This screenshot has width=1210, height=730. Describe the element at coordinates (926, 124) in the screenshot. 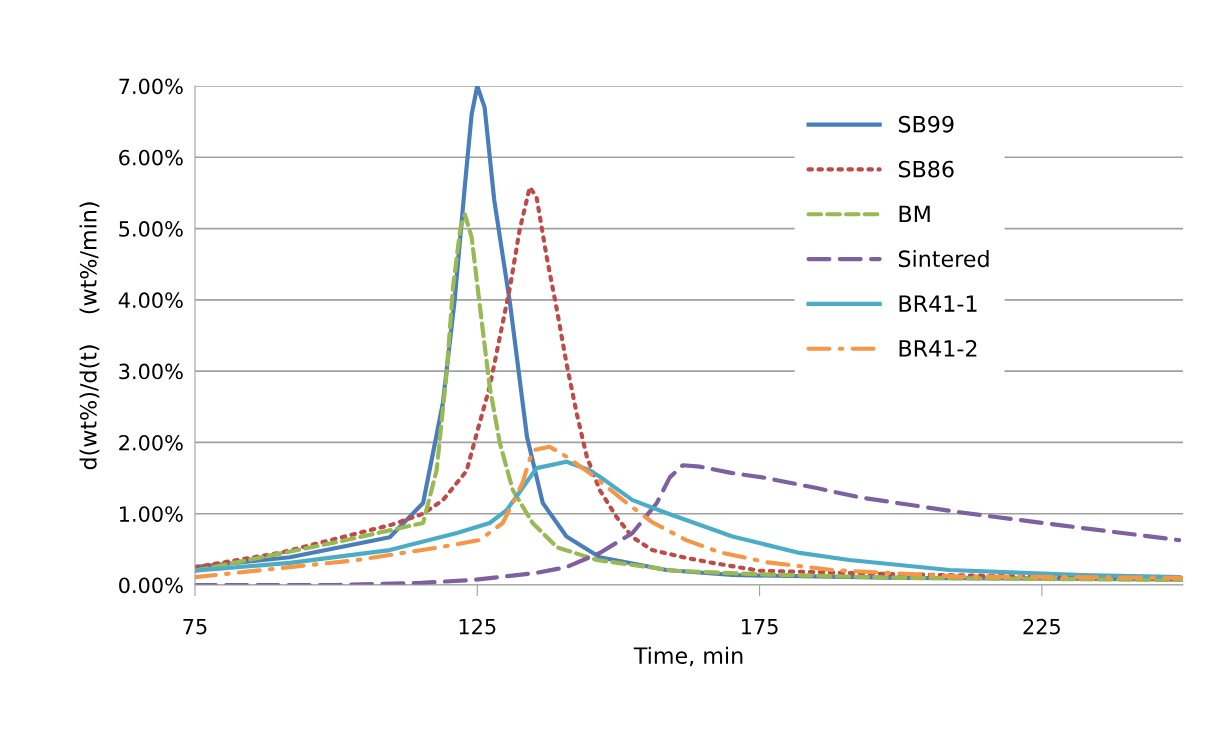

I see `legend-label: SB99` at that location.